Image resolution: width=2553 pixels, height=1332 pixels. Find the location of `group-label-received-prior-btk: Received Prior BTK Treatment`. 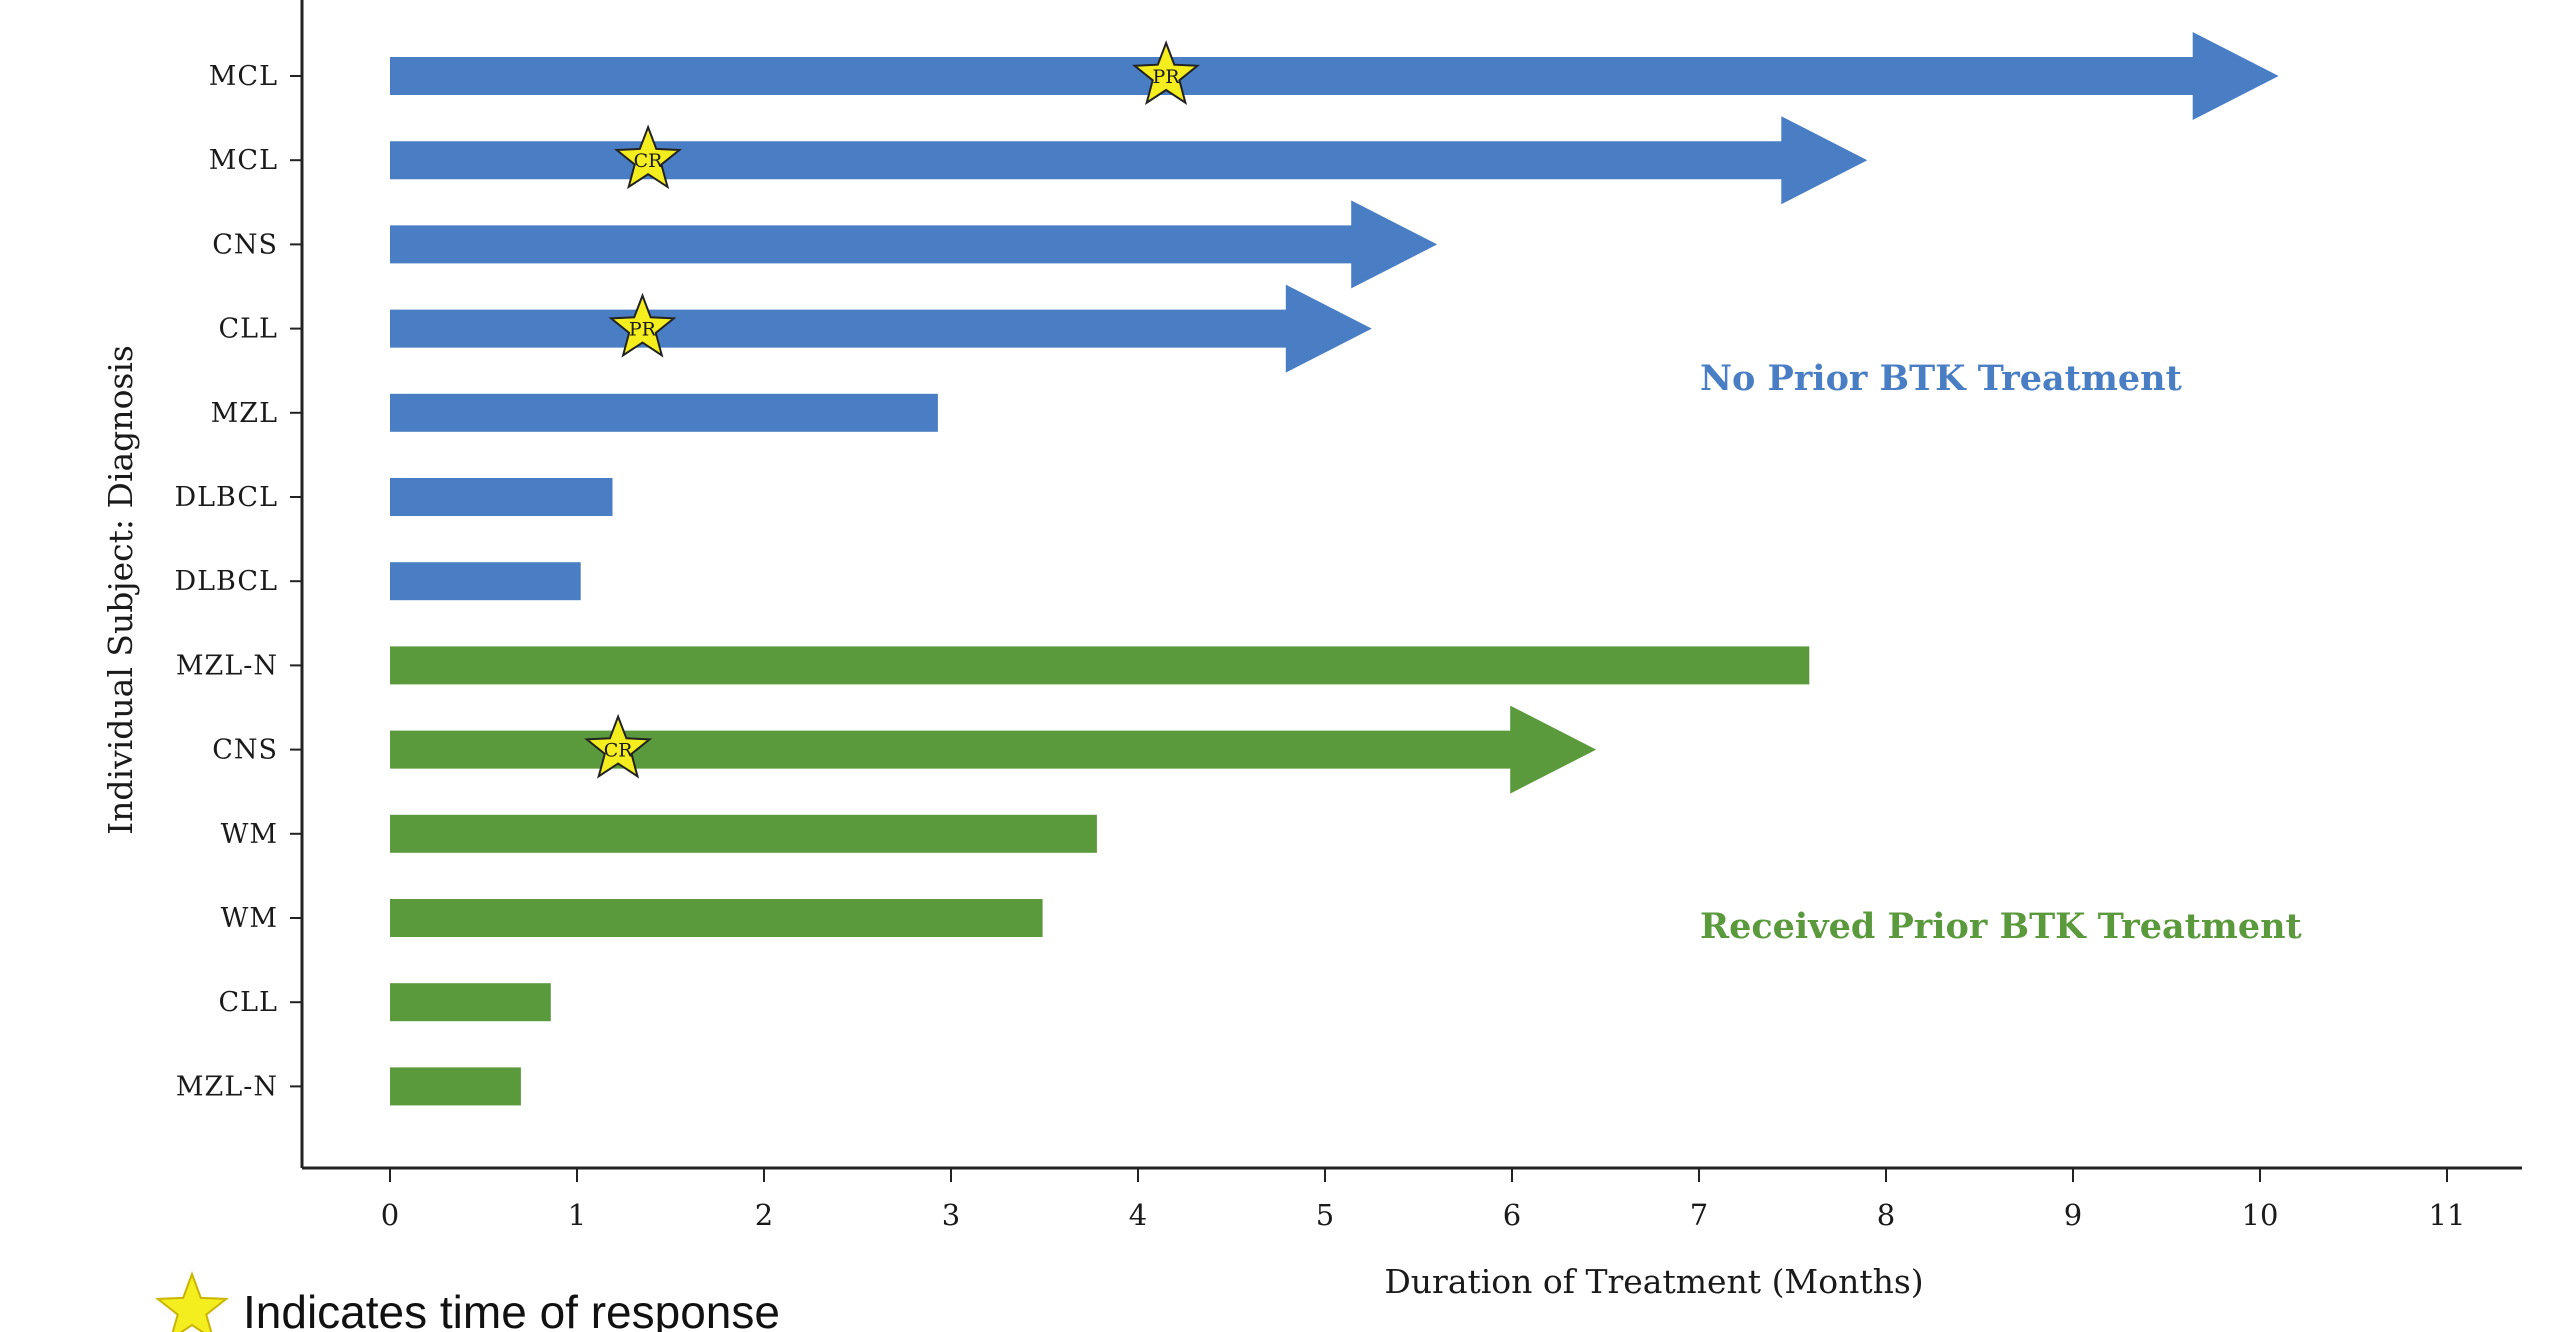

group-label-received-prior-btk: Received Prior BTK Treatment is located at coordinates (2001, 926).